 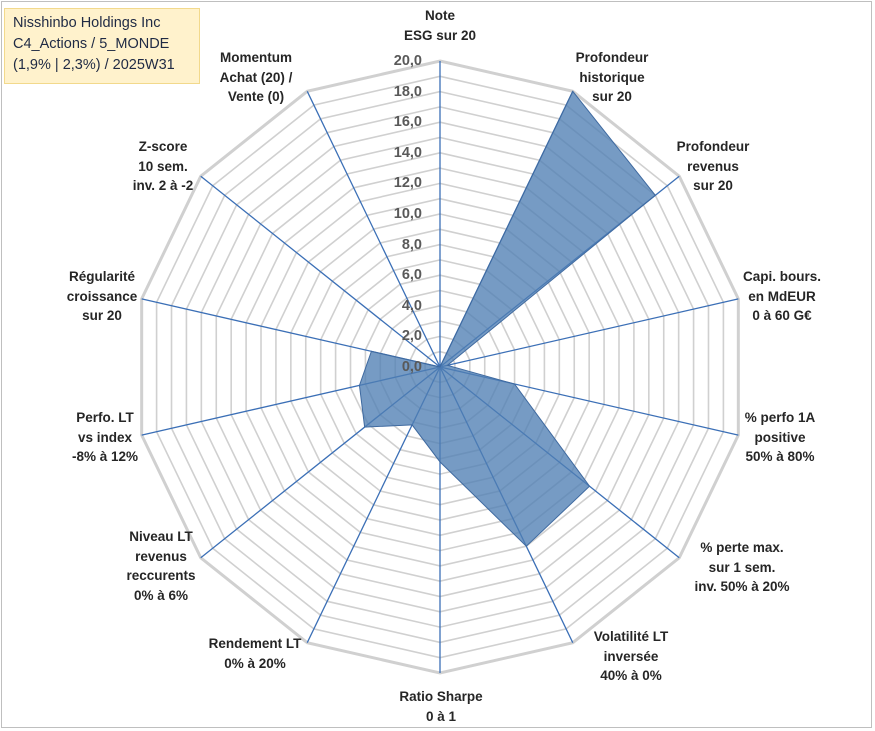 What do you see at coordinates (255, 653) in the screenshot?
I see `axis-label: Rendement LT 0% à 20%` at bounding box center [255, 653].